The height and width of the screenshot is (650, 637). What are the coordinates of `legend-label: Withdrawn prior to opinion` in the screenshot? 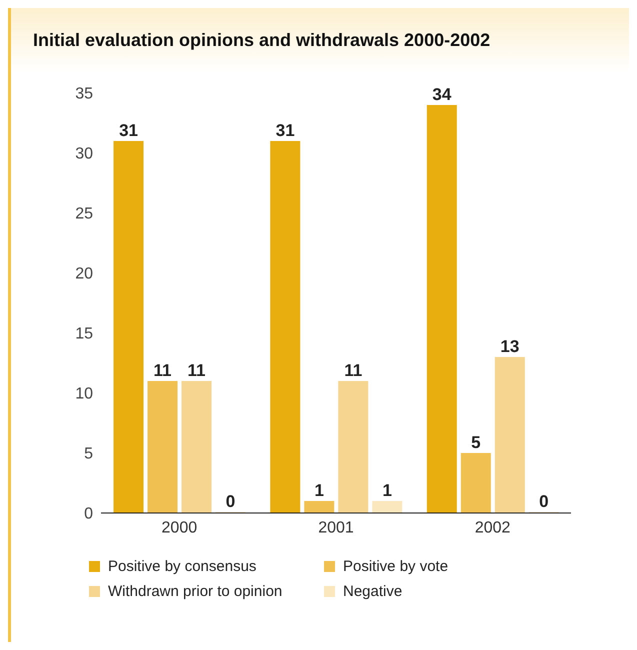 It's located at (195, 591).